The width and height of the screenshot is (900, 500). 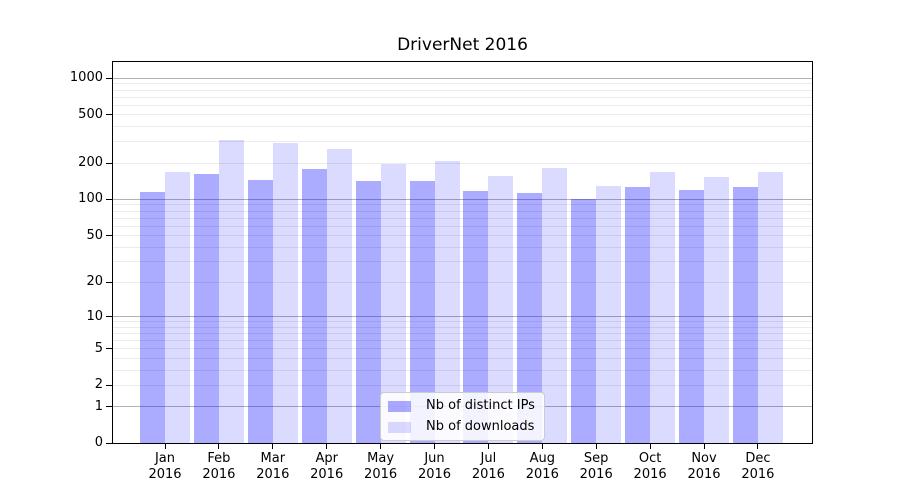 I want to click on bar-downloads-apr, so click(x=339, y=296).